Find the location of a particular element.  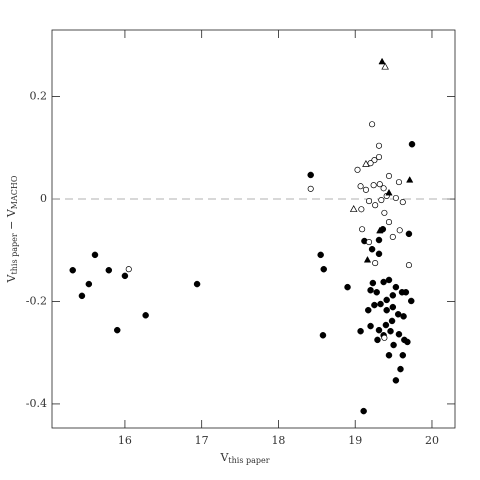

x-axis-label: Vthis paper is located at coordinates (244, 458).